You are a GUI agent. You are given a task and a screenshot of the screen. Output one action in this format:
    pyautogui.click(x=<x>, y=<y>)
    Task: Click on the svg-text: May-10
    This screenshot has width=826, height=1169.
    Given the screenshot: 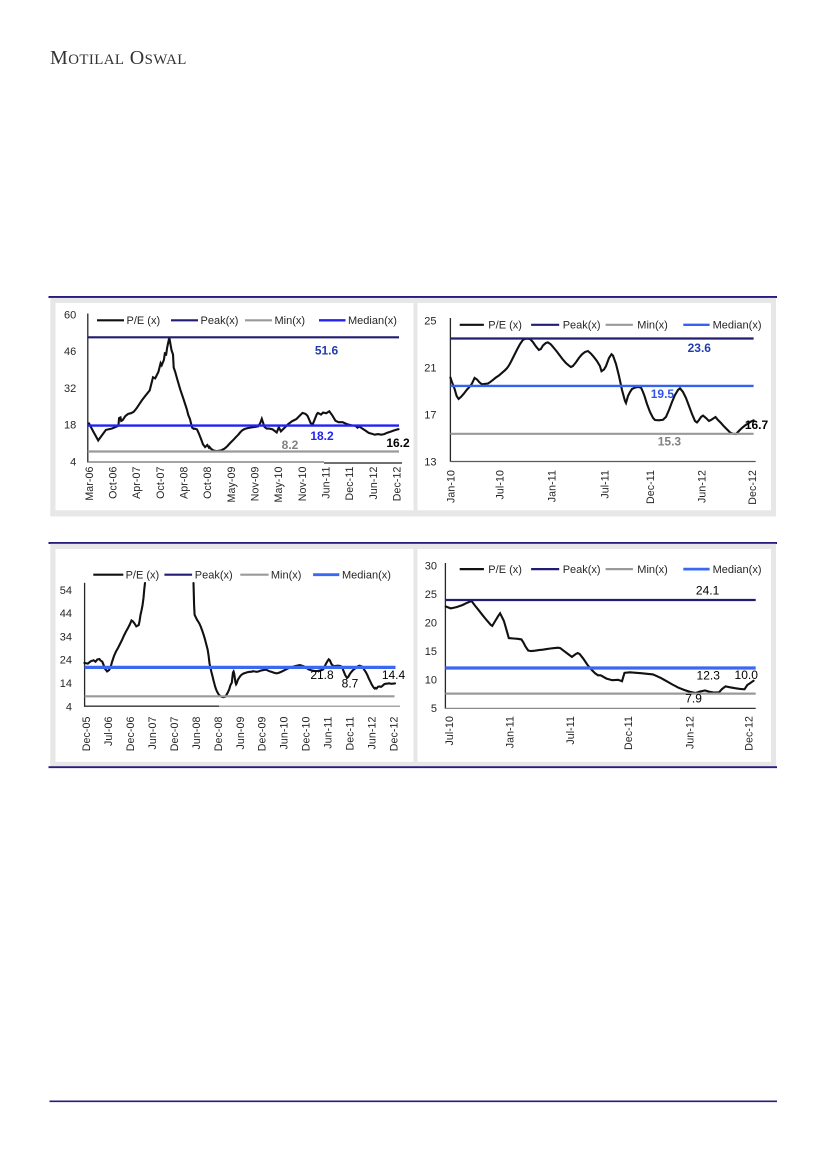 What is the action you would take?
    pyautogui.click(x=279, y=485)
    